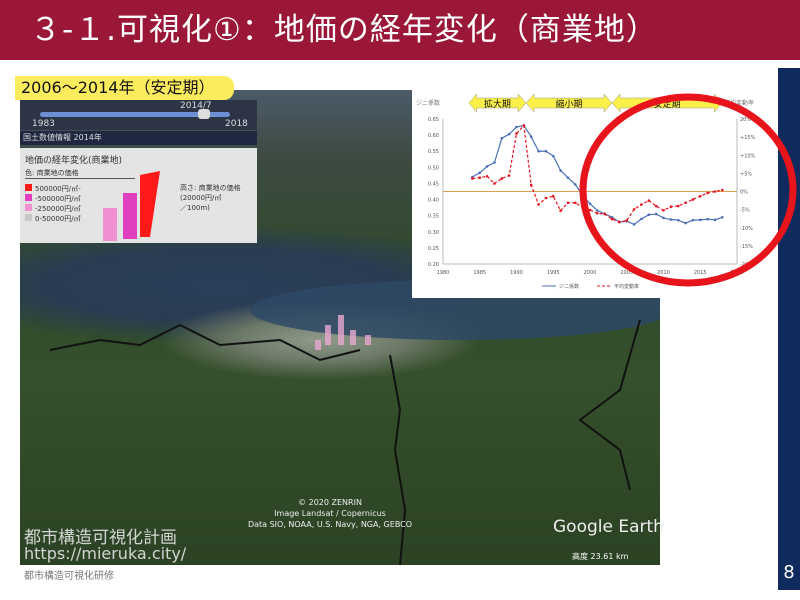  I want to click on y2-tick-label: +5%, so click(746, 174).